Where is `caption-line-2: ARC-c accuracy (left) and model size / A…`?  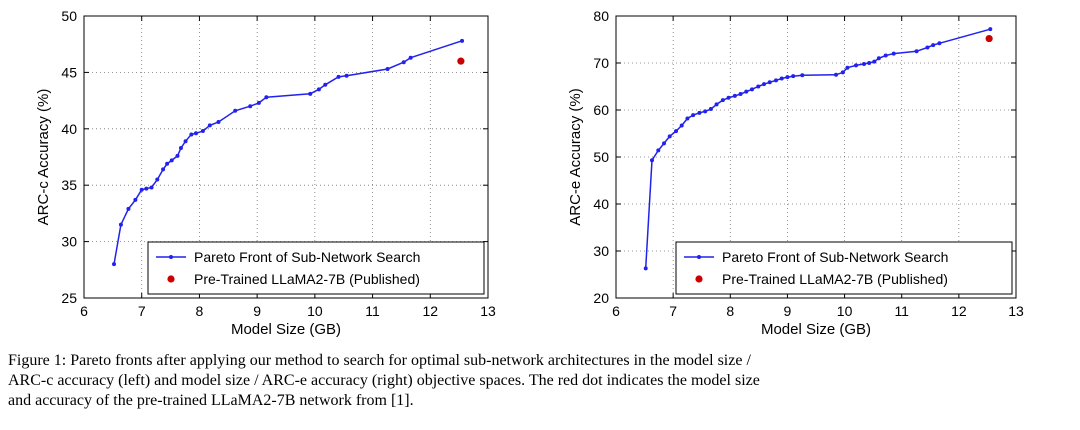
caption-line-2: ARC-c accuracy (left) and model size / A… is located at coordinates (384, 380).